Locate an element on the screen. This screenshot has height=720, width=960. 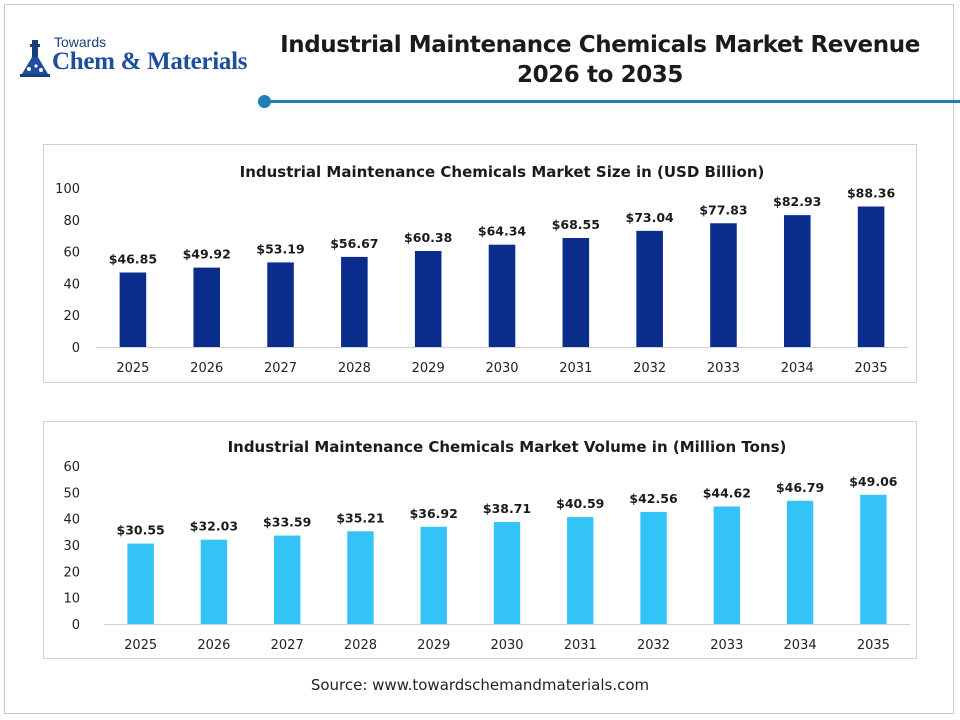
data-label-2035: $88.36 is located at coordinates (871, 193).